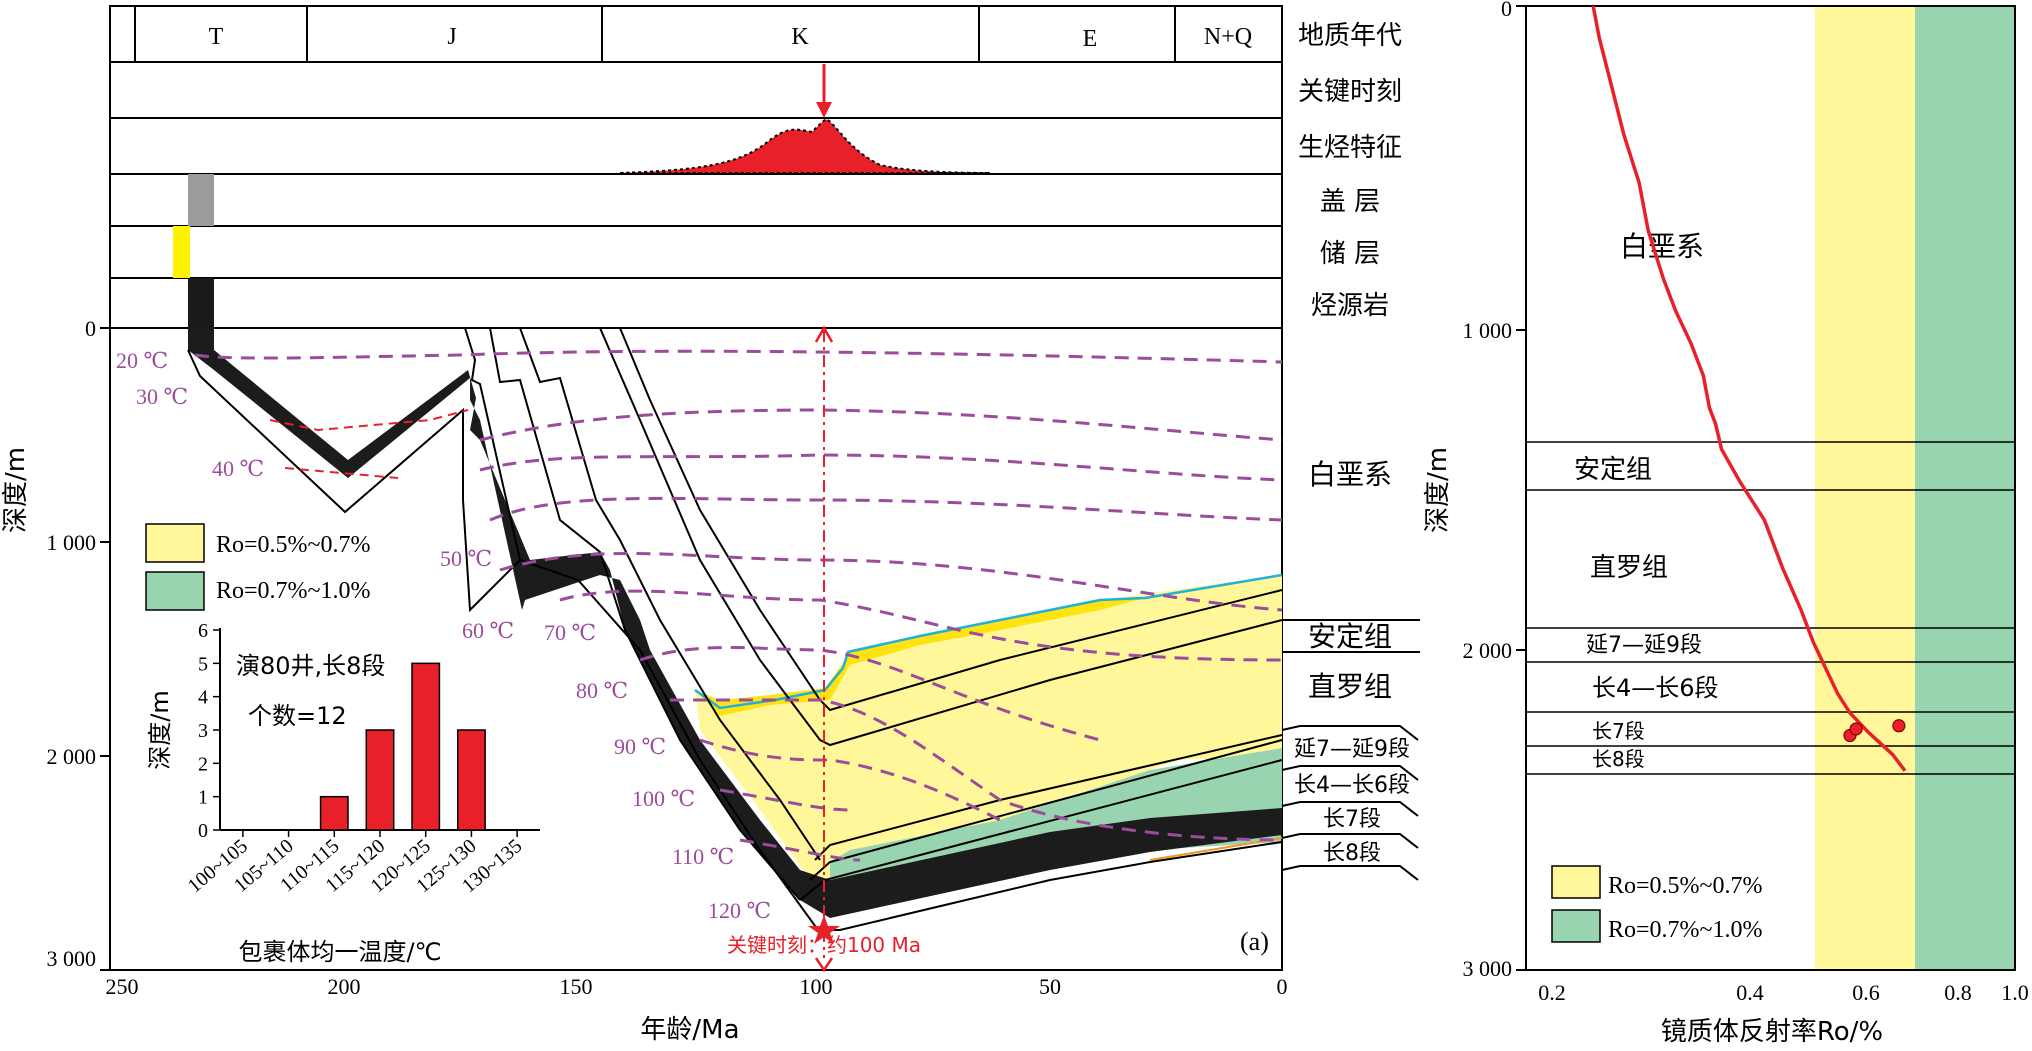 The width and height of the screenshot is (2032, 1051). I want to click on period-j: J, so click(451, 37).